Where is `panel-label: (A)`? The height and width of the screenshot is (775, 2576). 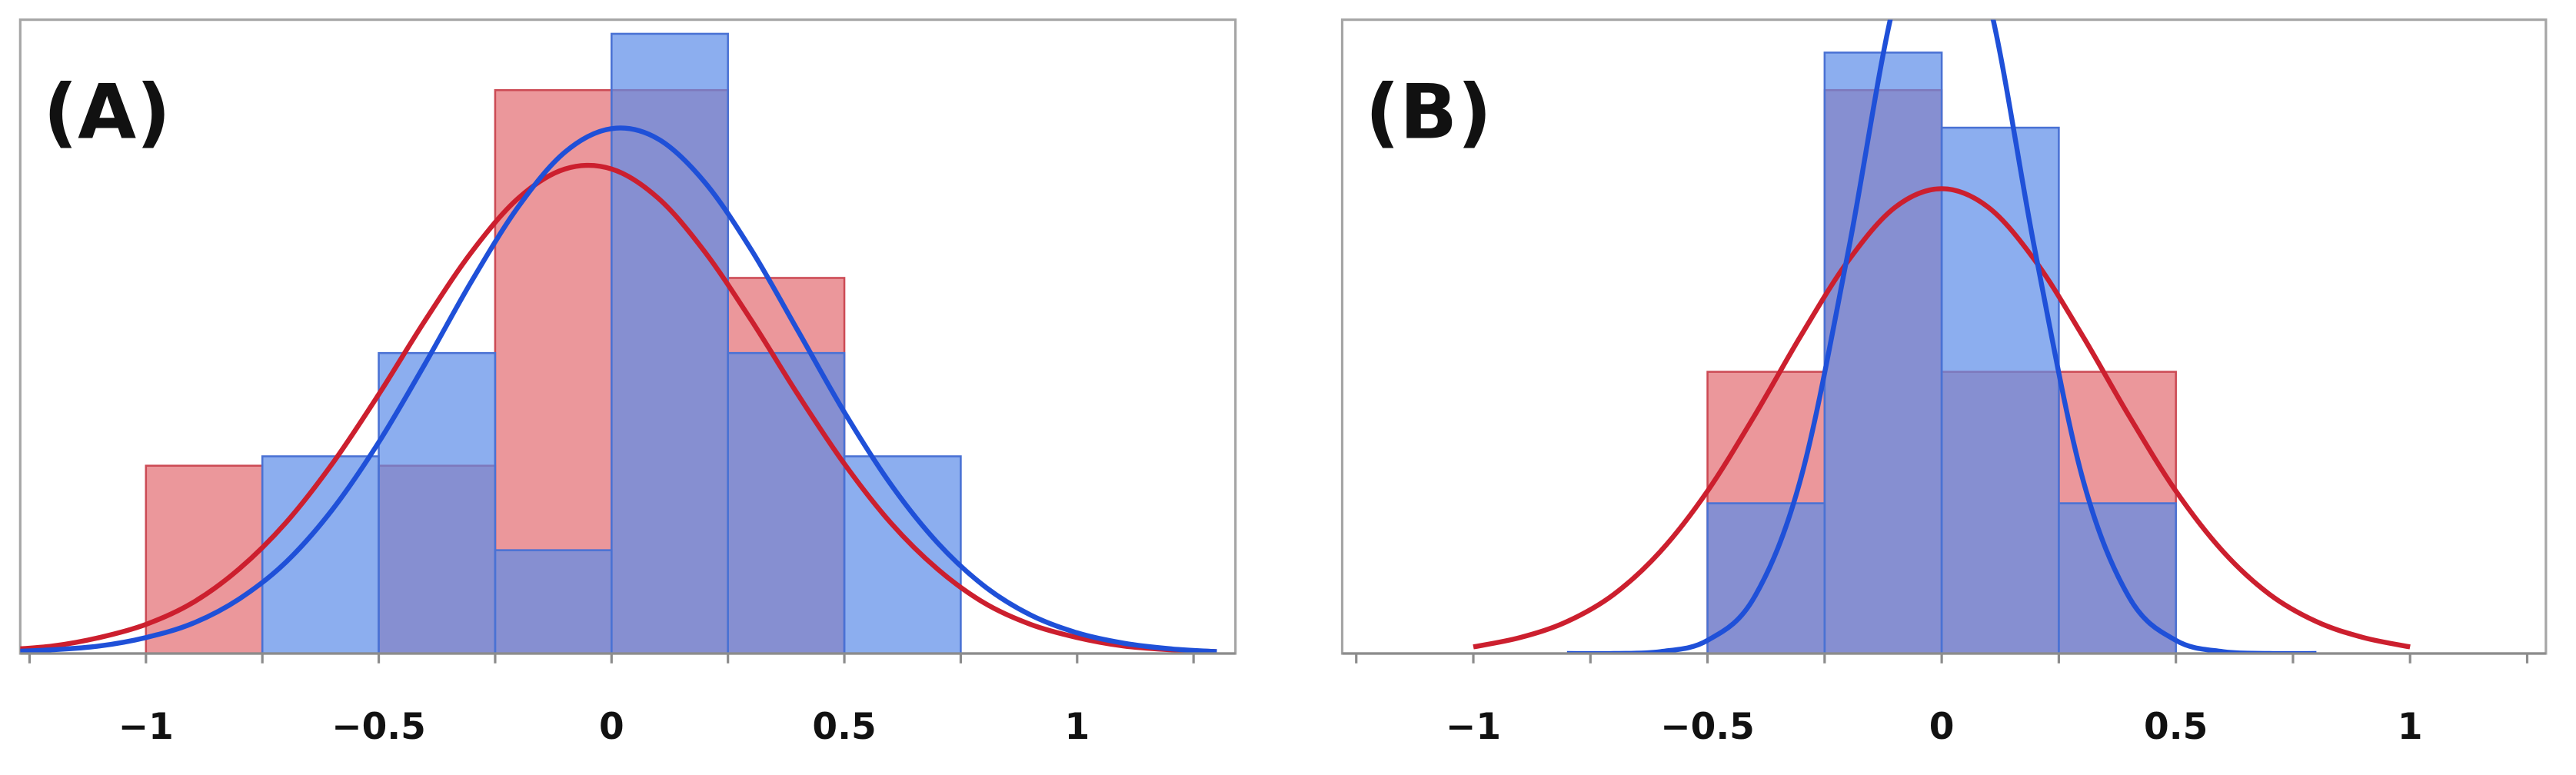 panel-label: (A) is located at coordinates (107, 112).